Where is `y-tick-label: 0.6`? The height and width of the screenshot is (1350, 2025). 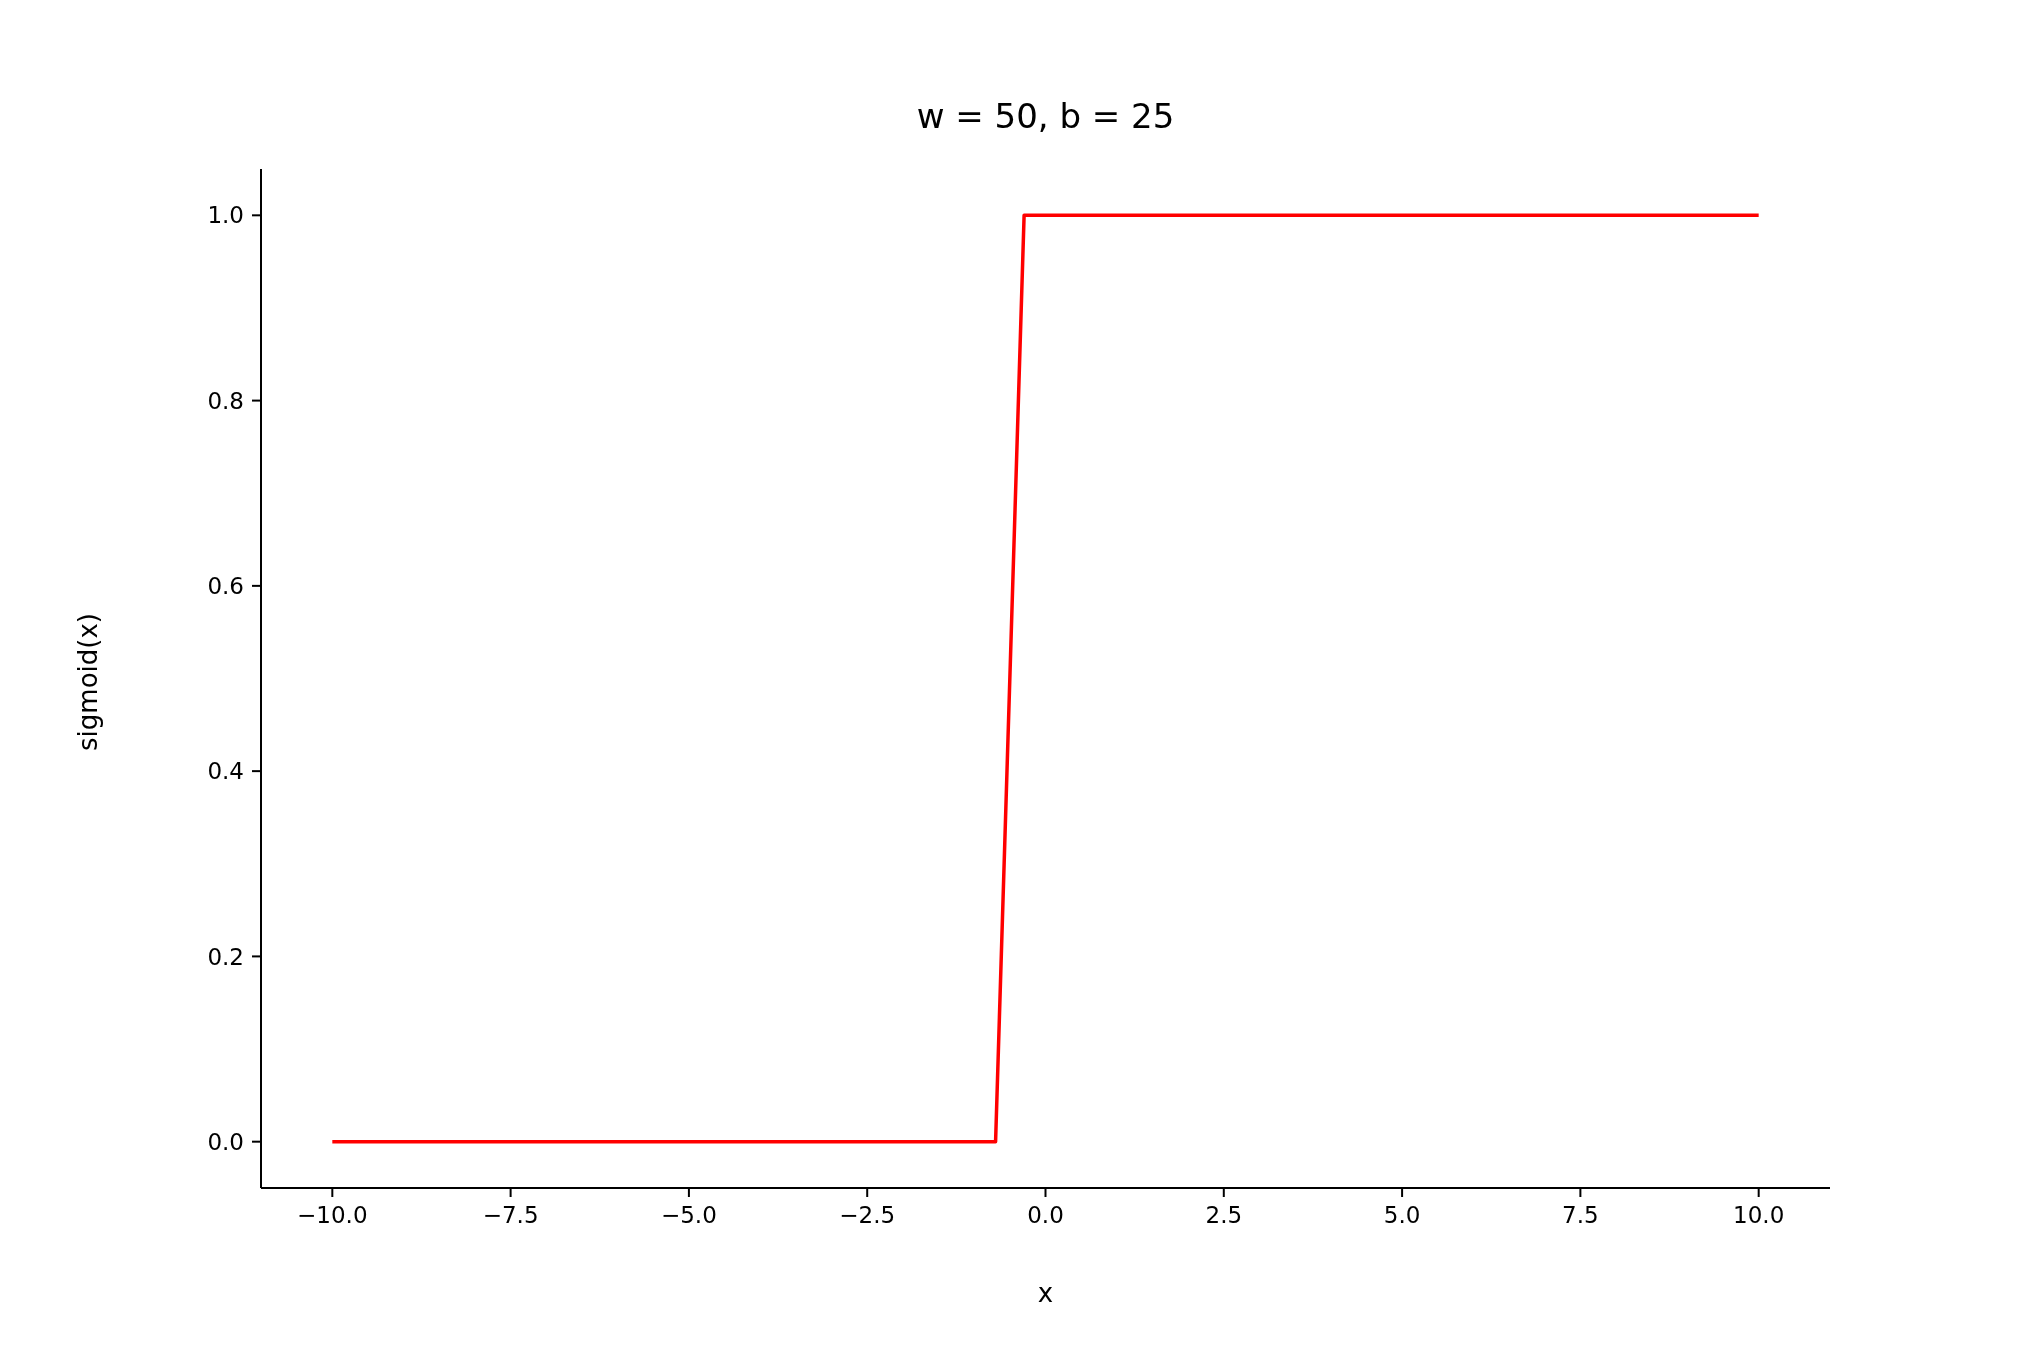
y-tick-label: 0.6 is located at coordinates (225, 586).